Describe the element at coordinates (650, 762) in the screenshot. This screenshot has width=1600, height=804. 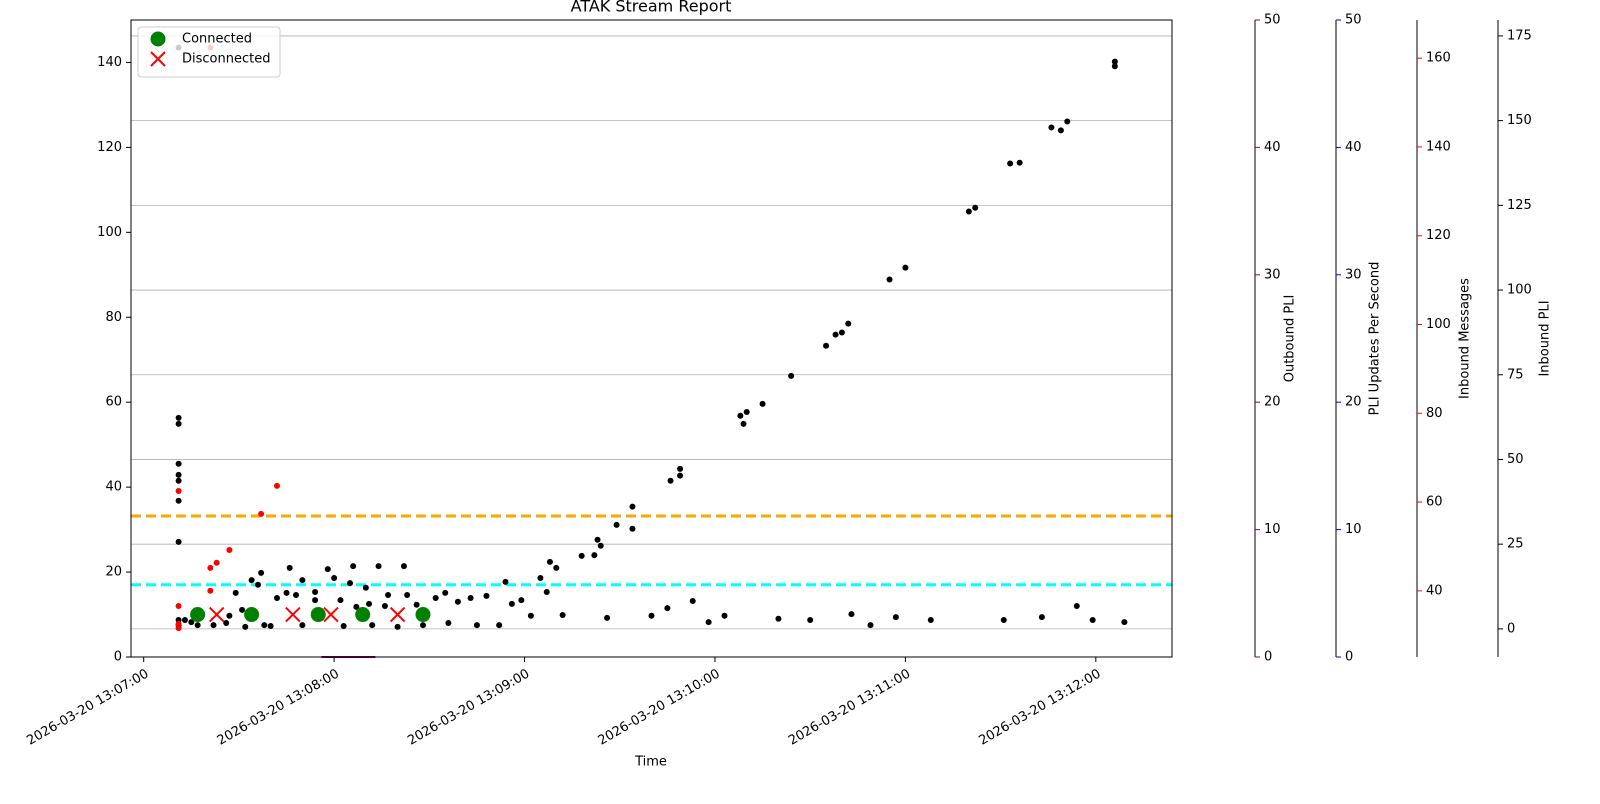
I see `x-axis-label: Time` at that location.